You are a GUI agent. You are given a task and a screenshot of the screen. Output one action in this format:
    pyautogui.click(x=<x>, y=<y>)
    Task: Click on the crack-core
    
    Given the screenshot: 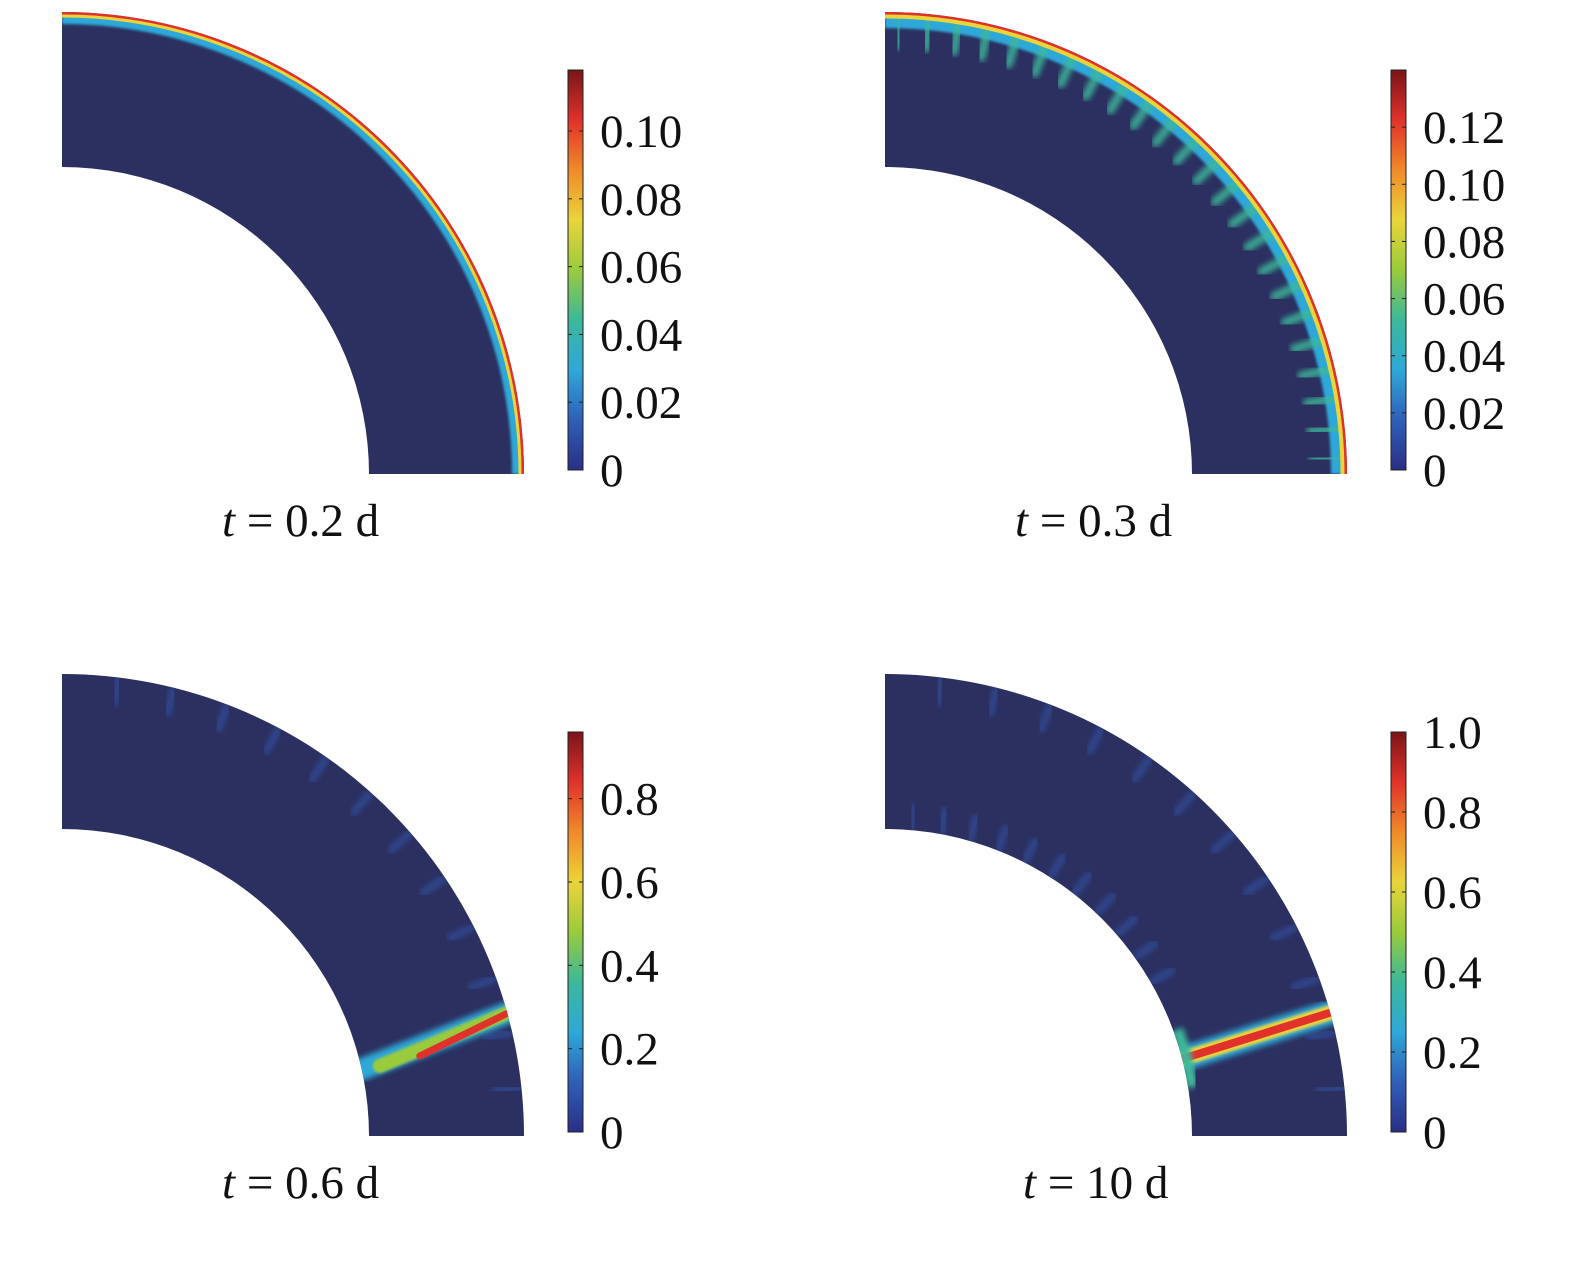 What is the action you would take?
    pyautogui.click(x=465, y=1033)
    